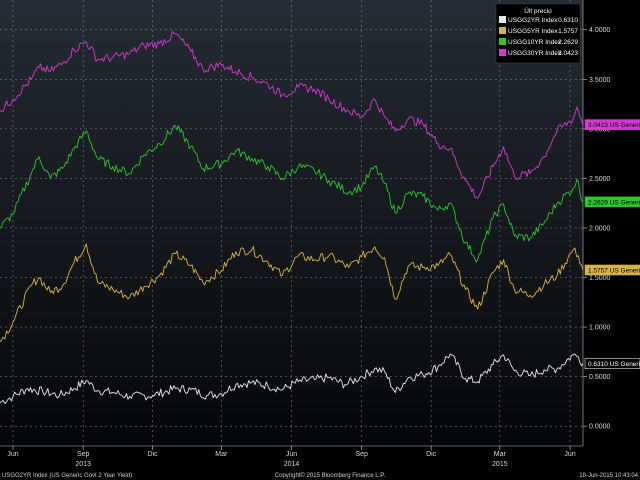 The width and height of the screenshot is (640, 480). I want to click on last-value-label: 0.6310 US Generi, so click(614, 364).